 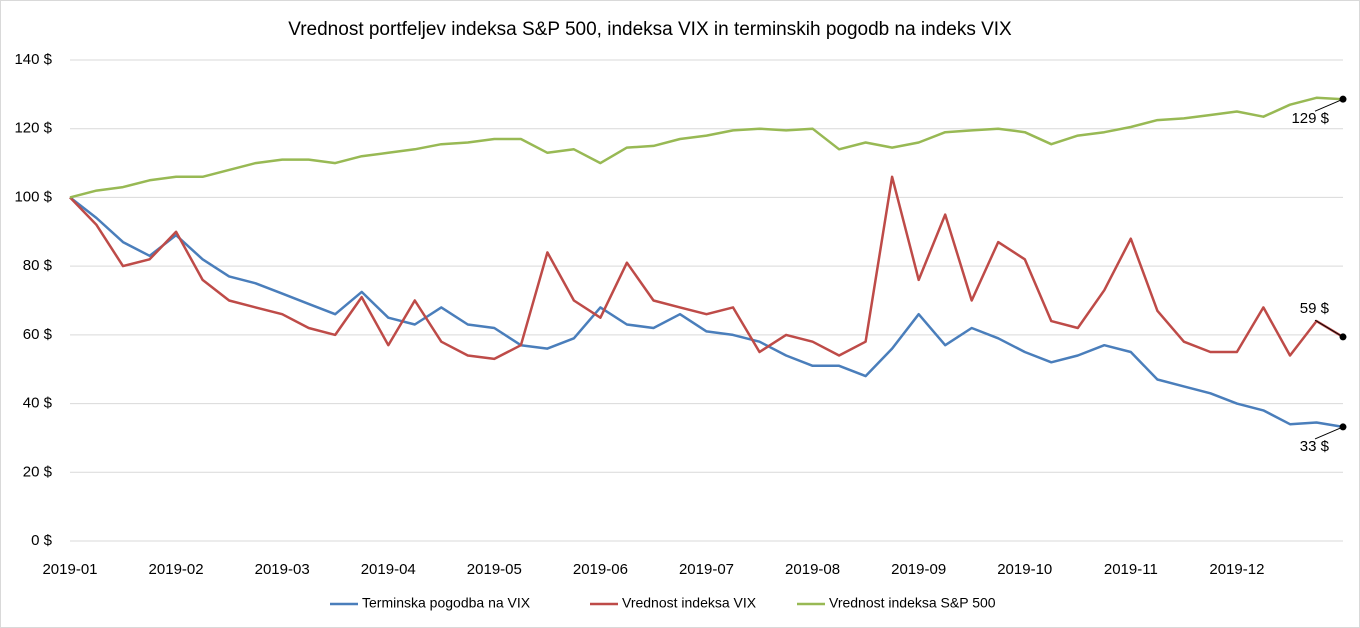 I want to click on x-tick-label: 2019-08, so click(x=812, y=569).